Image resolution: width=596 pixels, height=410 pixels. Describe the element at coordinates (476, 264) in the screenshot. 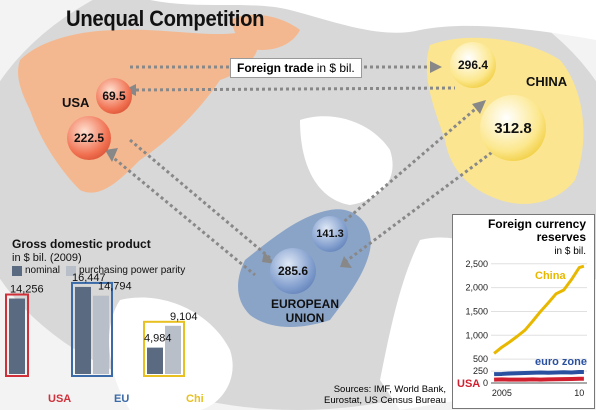

I see `y-tick-label: 2,500` at that location.